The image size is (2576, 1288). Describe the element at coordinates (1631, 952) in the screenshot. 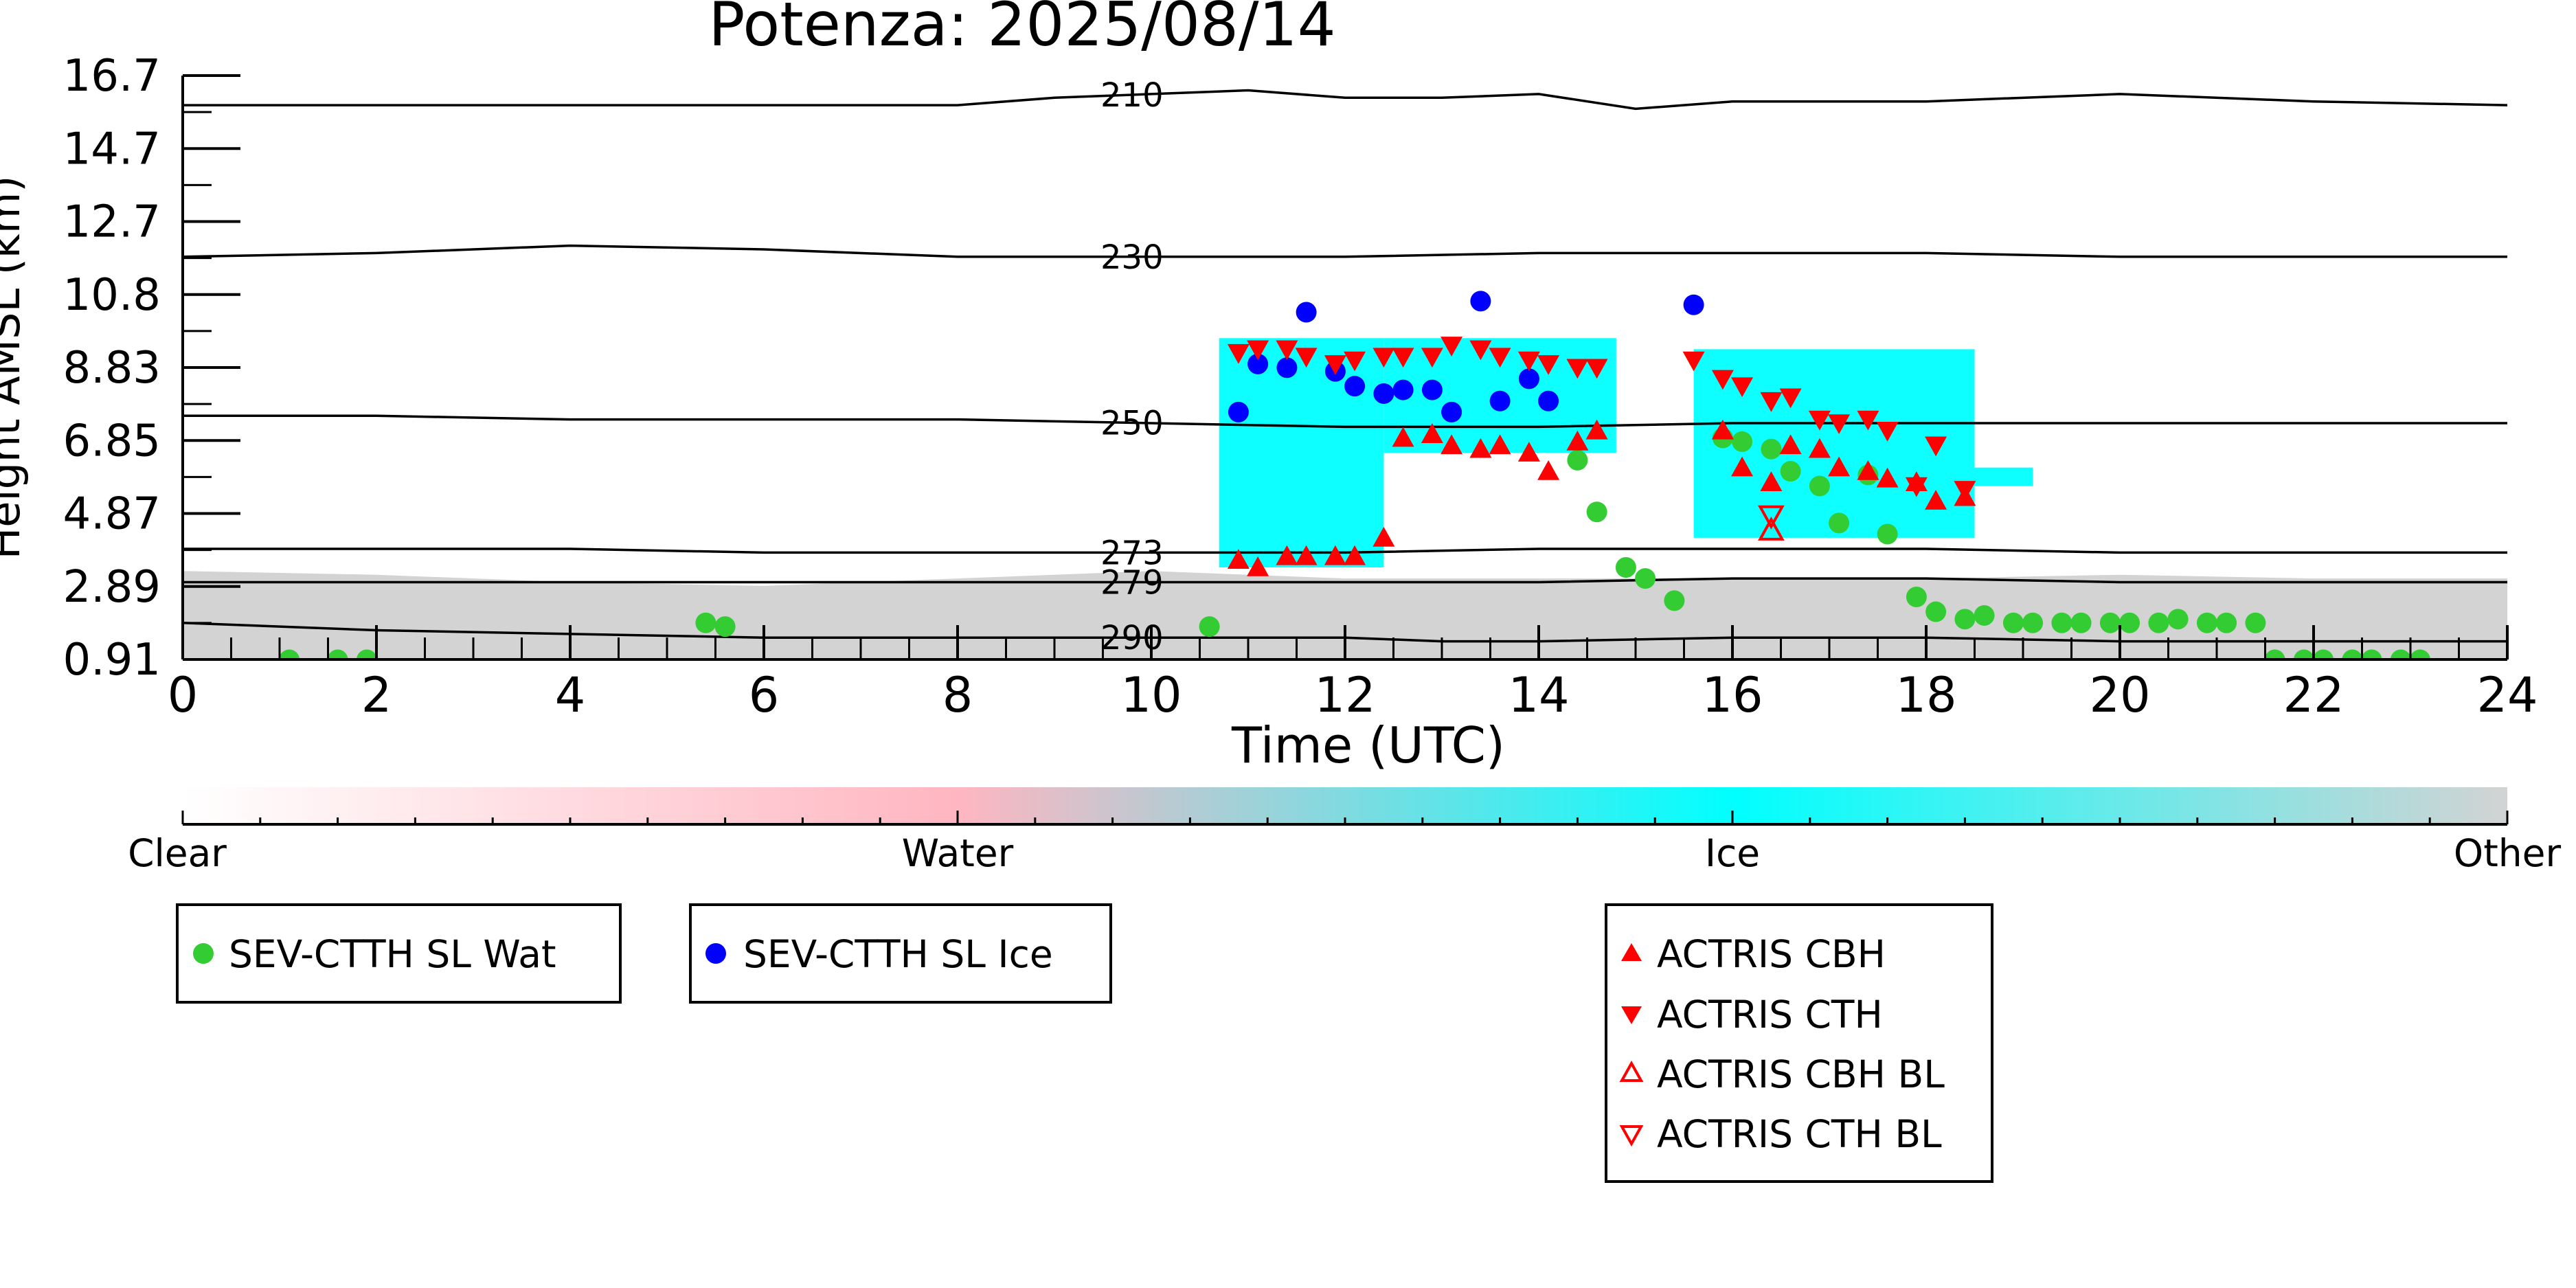

I see `legend-cbh-marker` at that location.